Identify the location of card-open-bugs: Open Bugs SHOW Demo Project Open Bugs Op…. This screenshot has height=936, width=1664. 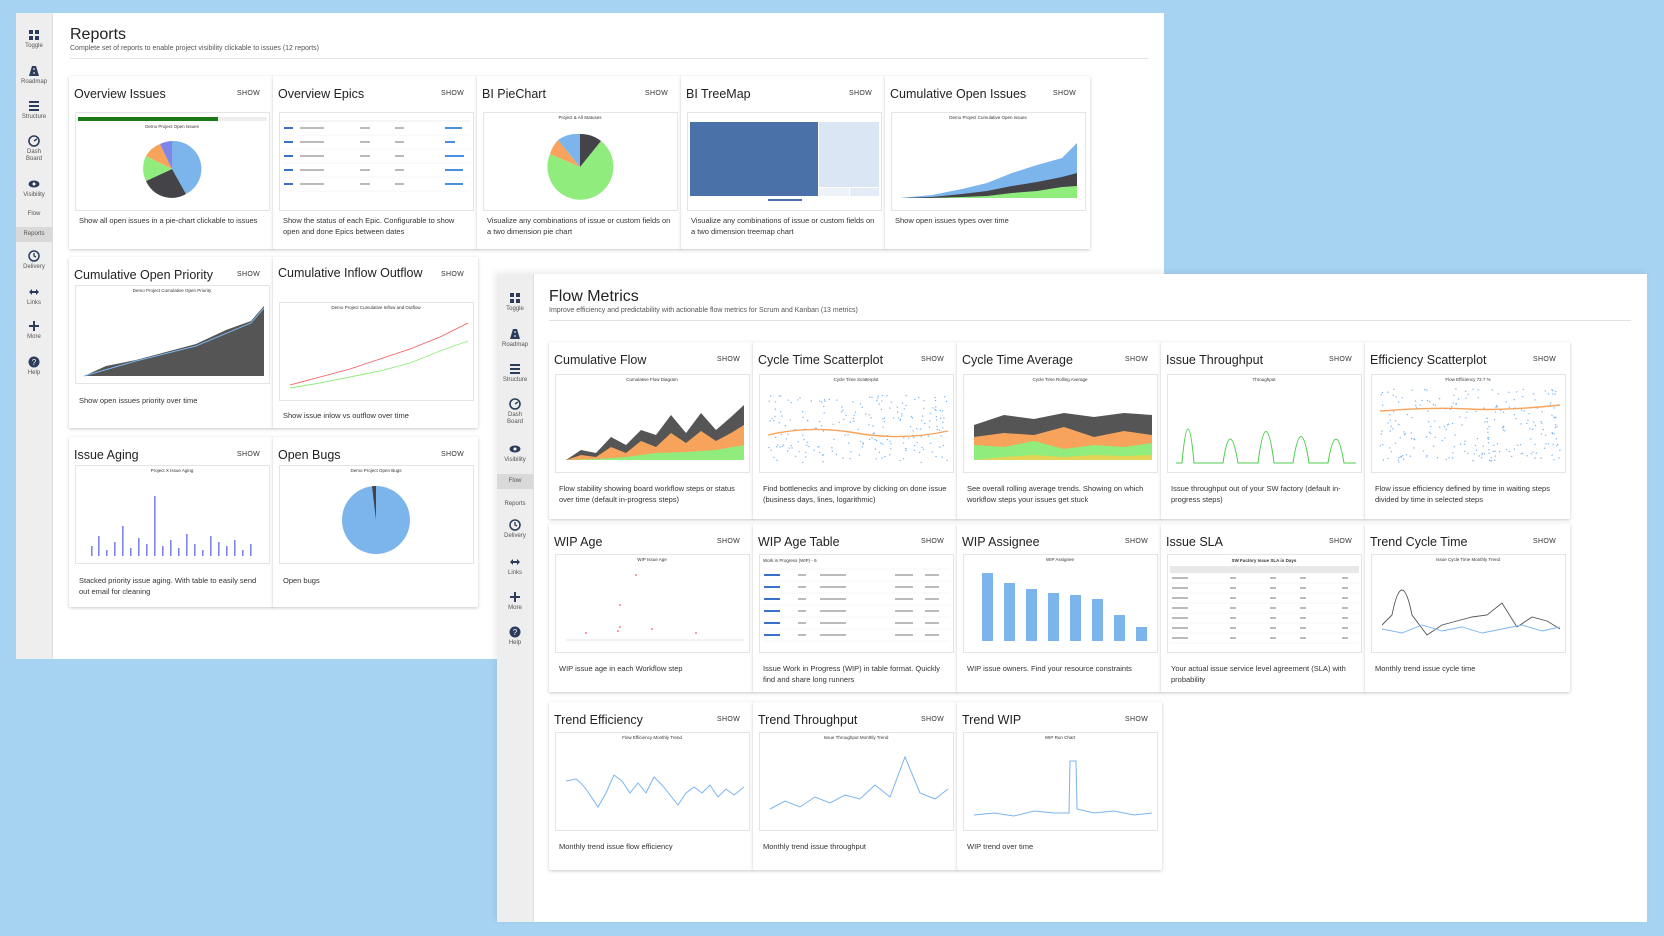
(375, 522).